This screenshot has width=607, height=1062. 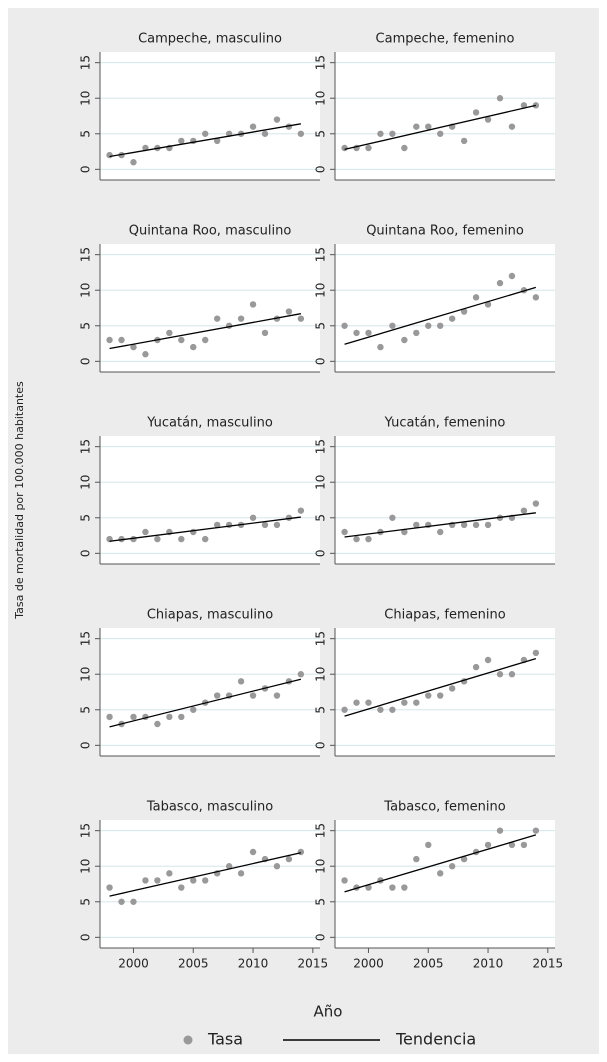 I want to click on x-tick-label: 2010, so click(x=253, y=964).